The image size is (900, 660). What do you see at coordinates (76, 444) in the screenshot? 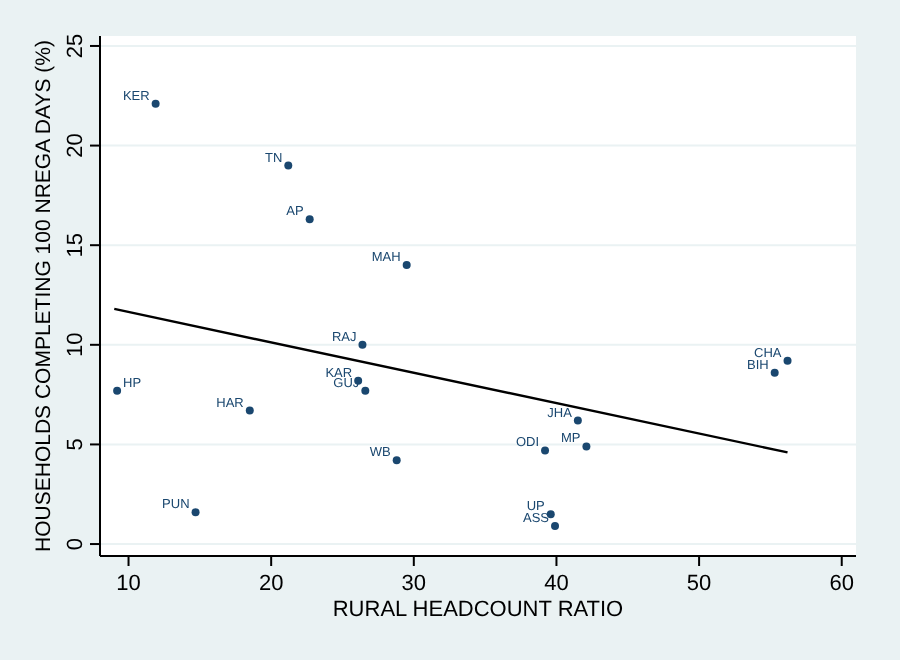
I see `y-tick-label: 5` at bounding box center [76, 444].